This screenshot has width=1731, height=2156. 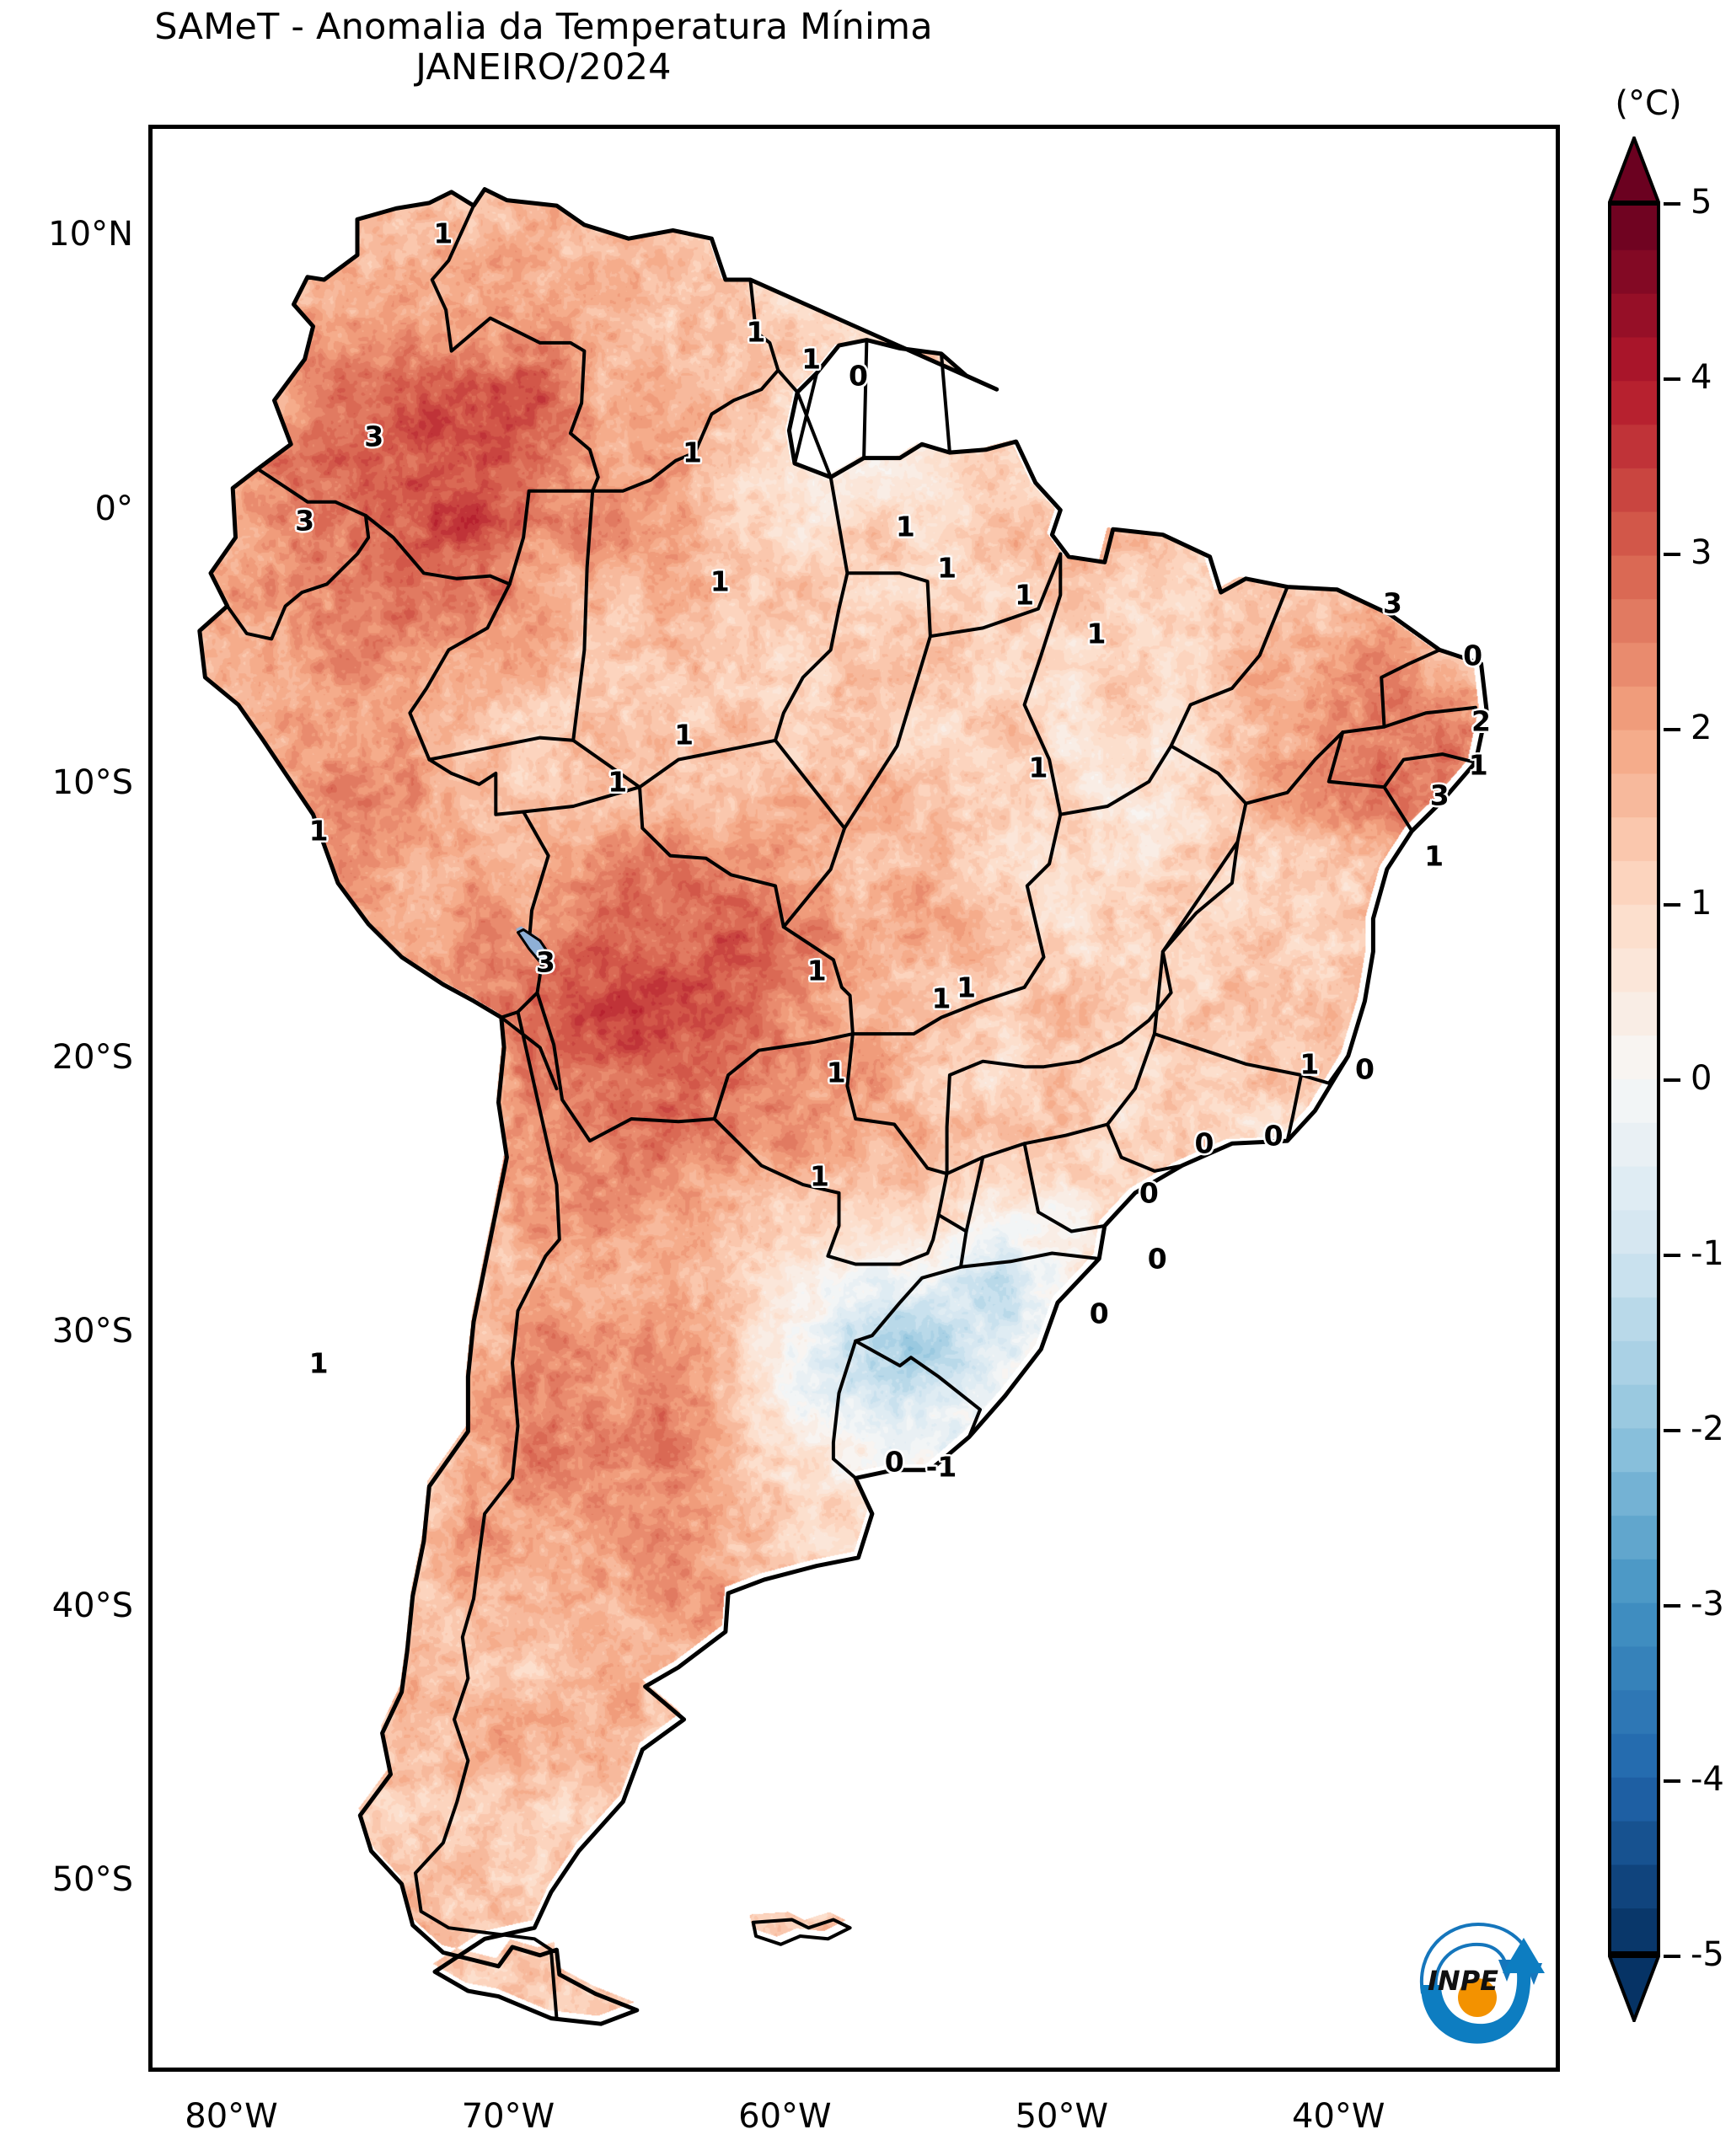 I want to click on colorbar-tick-label: -3, so click(x=1697, y=1604).